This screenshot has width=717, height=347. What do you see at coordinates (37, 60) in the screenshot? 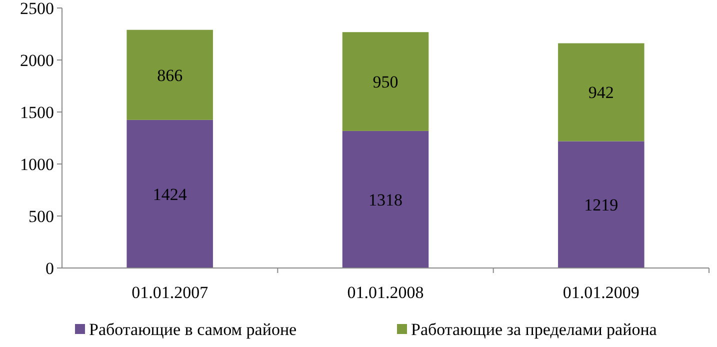
I see `y-tick-label: 2000` at bounding box center [37, 60].